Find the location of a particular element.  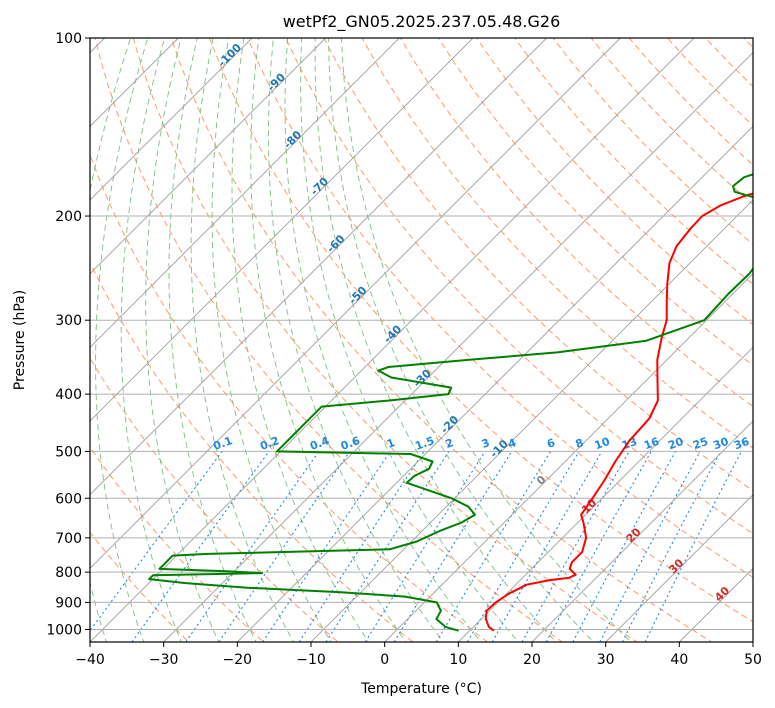

x-tick-label: 50 is located at coordinates (753, 660).